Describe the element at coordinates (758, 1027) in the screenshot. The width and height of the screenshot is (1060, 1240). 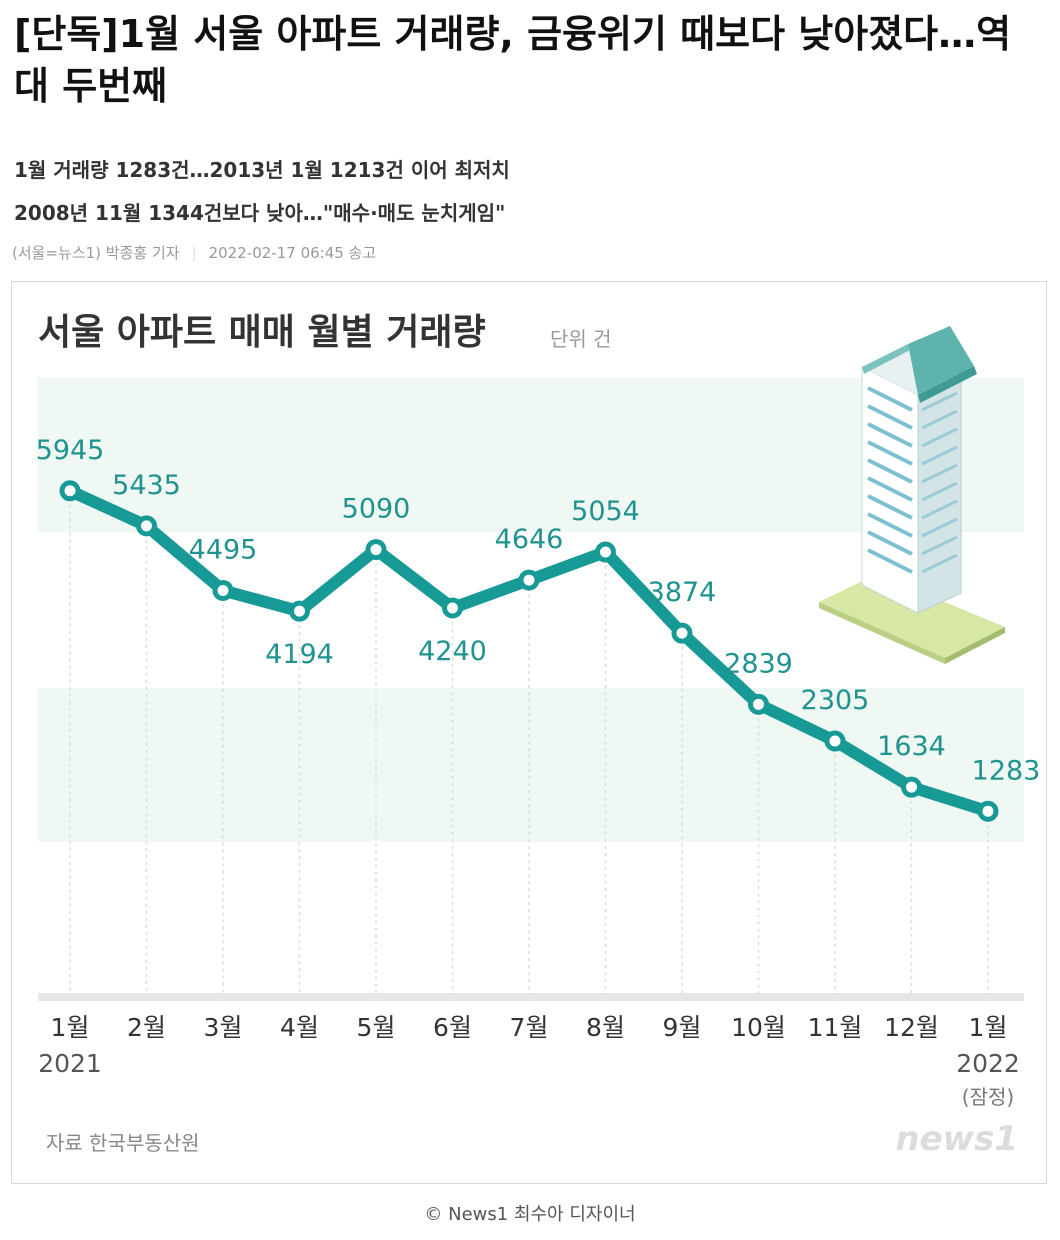
I see `x-tick-label: 10월` at that location.